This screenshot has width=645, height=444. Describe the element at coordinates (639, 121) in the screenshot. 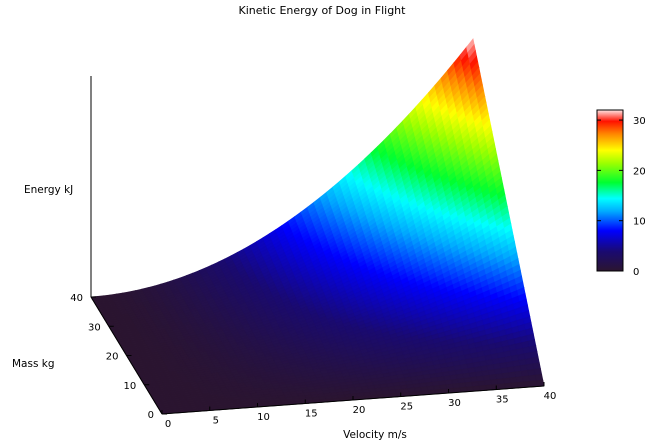

I see `colorbar-tick-label: 30` at that location.